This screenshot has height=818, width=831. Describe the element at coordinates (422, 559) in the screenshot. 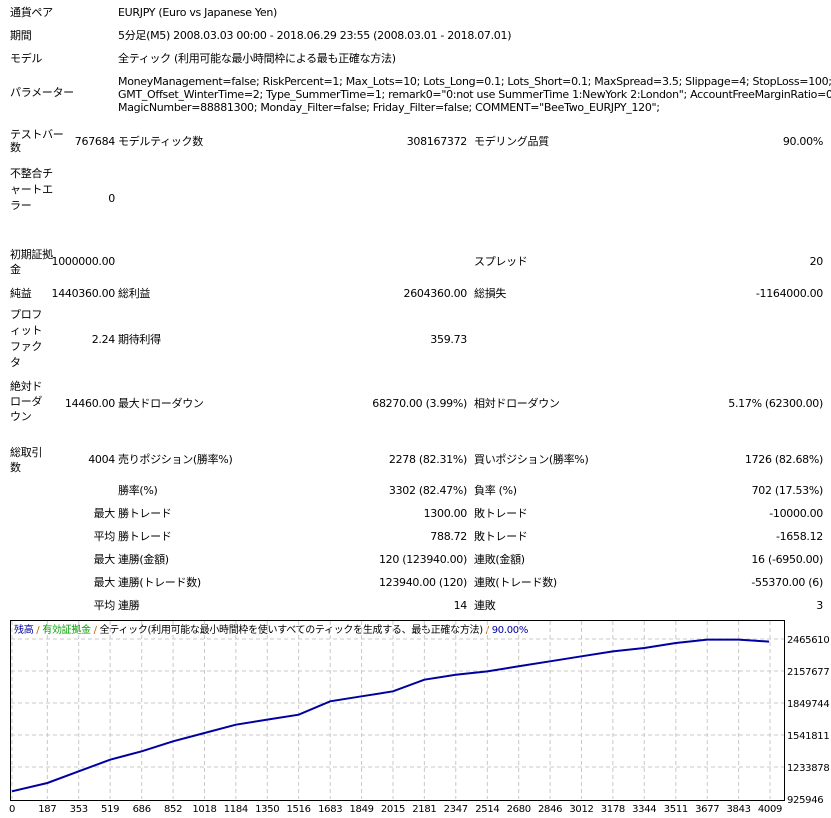

I see `row-value: 120 (123940.00)` at that location.